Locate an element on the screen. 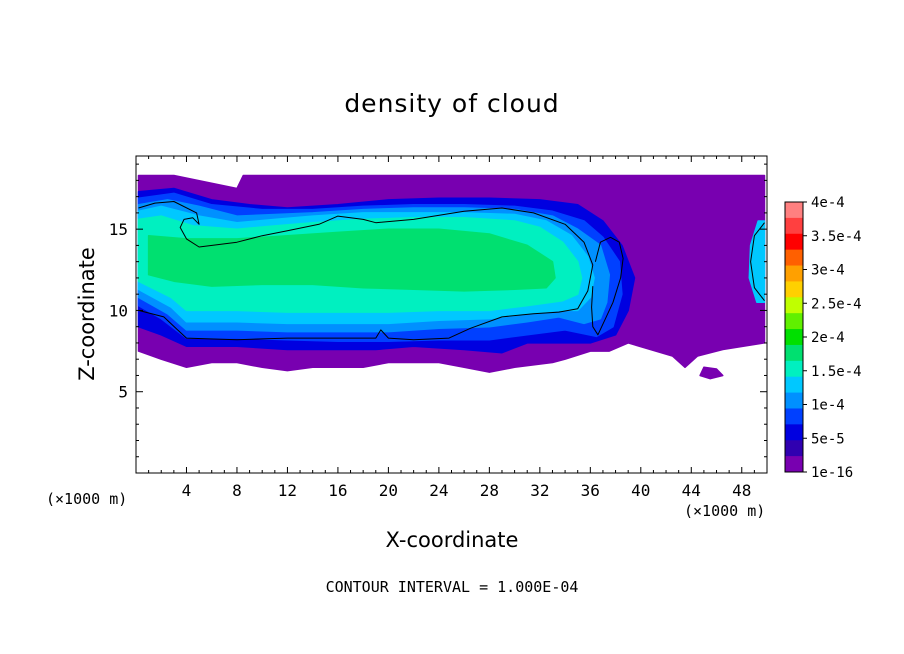 Image resolution: width=904 pixels, height=654 pixels. colorbar-label: 5e-5 is located at coordinates (828, 439).